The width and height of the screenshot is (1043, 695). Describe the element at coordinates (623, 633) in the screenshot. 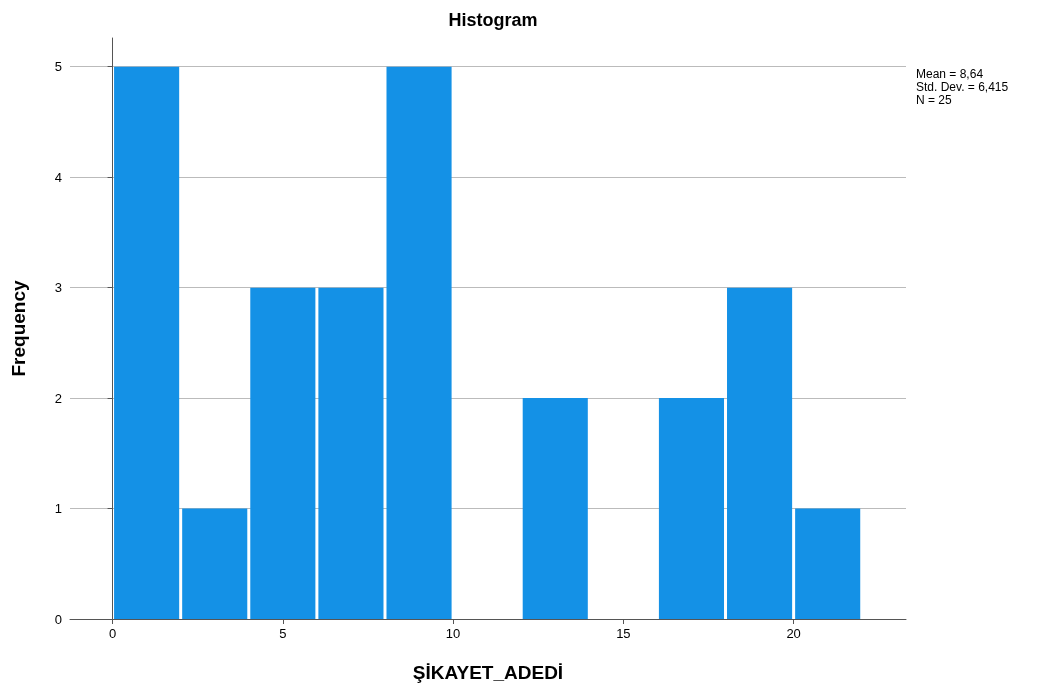

I see `x-tick-label: 15` at that location.